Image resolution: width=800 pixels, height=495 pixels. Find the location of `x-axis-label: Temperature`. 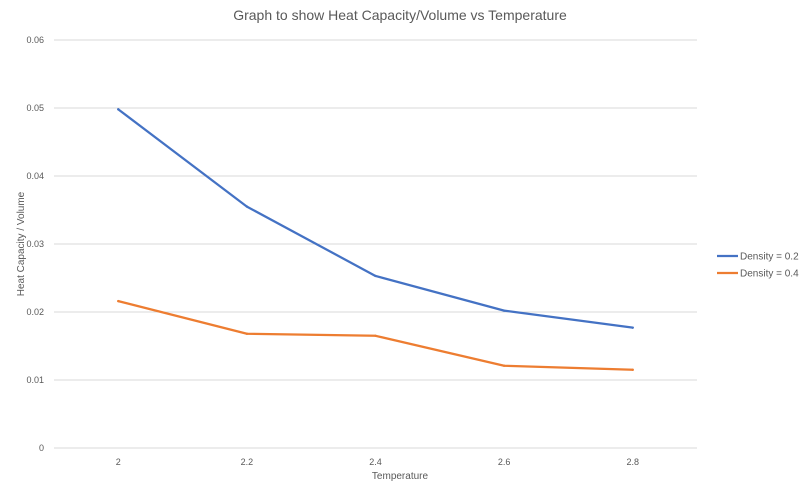

x-axis-label: Temperature is located at coordinates (400, 476).